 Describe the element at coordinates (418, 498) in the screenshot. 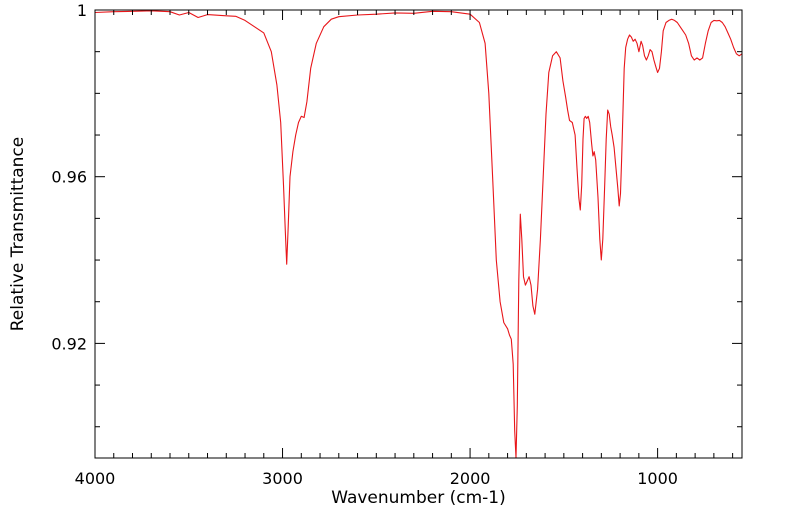

I see `x-axis-label: Wavenumber (cm-1)` at that location.